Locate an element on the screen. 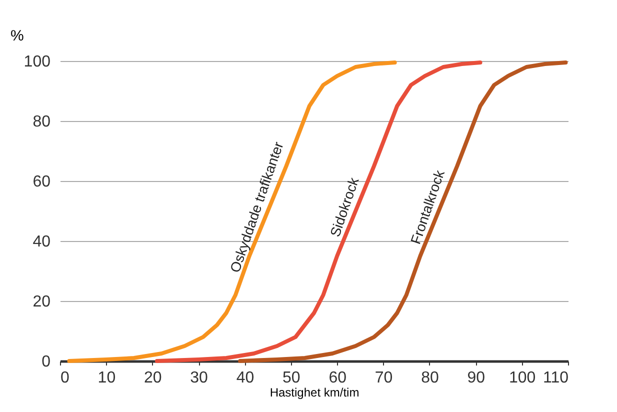 This screenshot has width=617, height=412. x-tick-label: 100 is located at coordinates (522, 378).